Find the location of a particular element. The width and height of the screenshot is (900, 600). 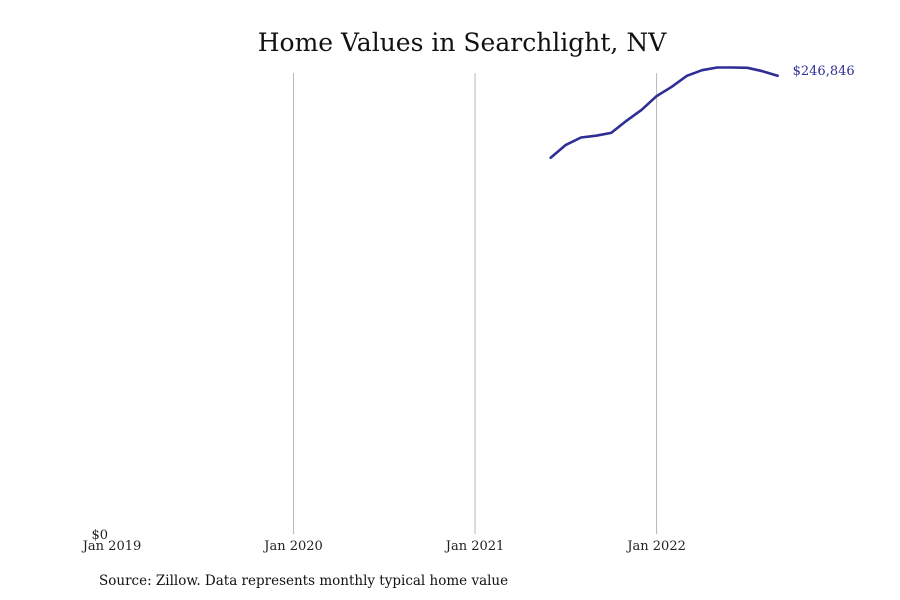

x-axis-tick-labels: Jan 2019 Jan 2020 Jan 2021 Jan 2022 is located at coordinates (383, 546).